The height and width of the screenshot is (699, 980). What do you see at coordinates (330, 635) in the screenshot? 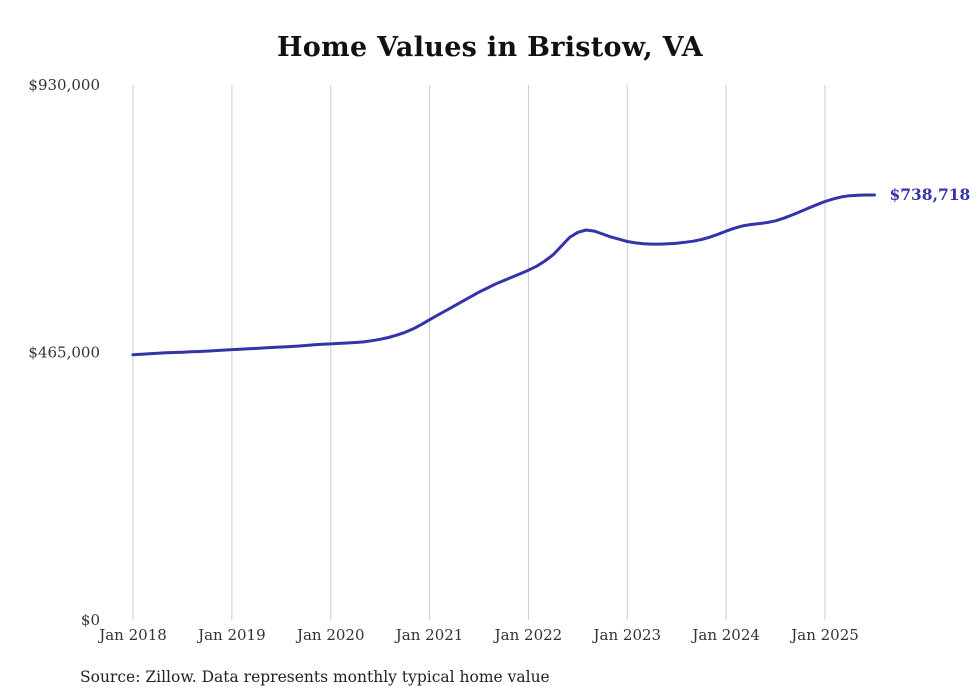
I see `x-axis-tick-label: Jan 2020` at bounding box center [330, 635].